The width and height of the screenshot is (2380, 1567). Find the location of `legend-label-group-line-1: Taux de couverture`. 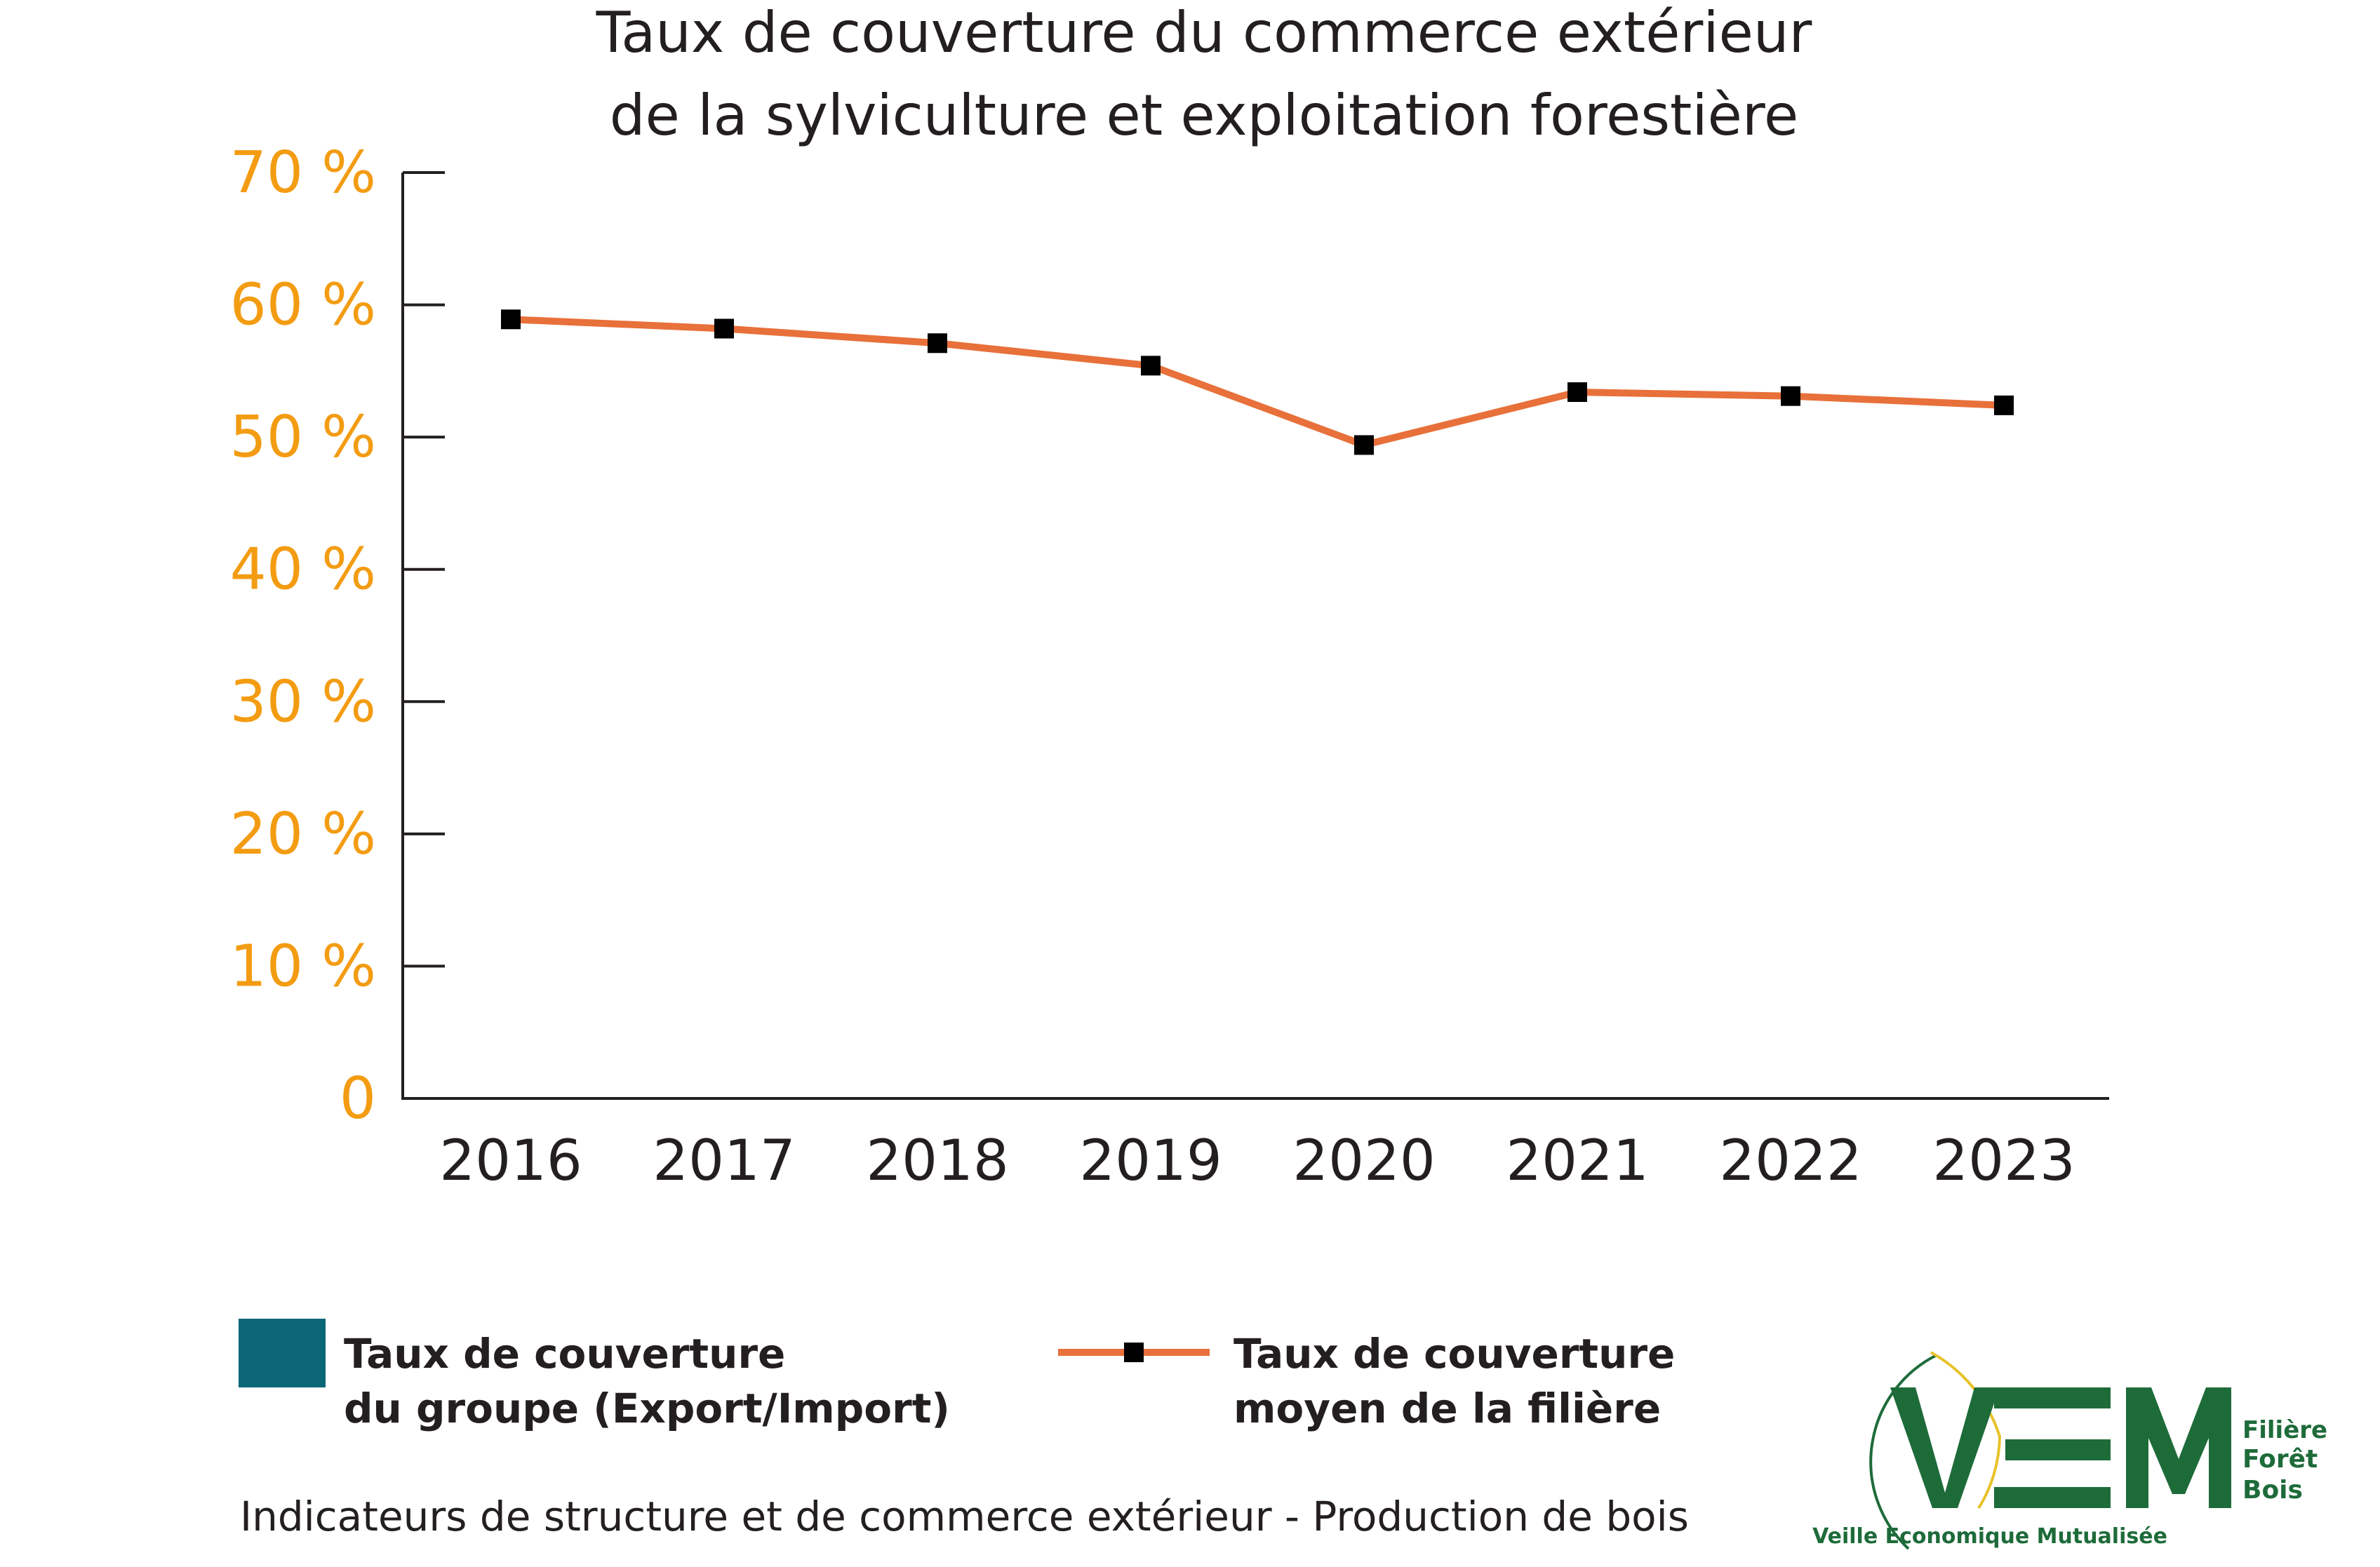

legend-label-group-line-1: Taux de couverture is located at coordinates (565, 1354).